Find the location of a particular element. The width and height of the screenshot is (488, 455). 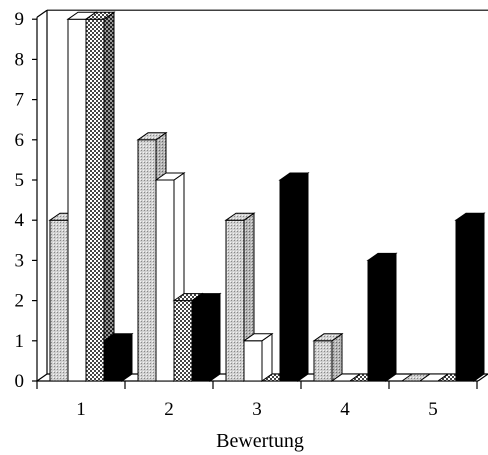

x-tick-label: 1 is located at coordinates (81, 409).